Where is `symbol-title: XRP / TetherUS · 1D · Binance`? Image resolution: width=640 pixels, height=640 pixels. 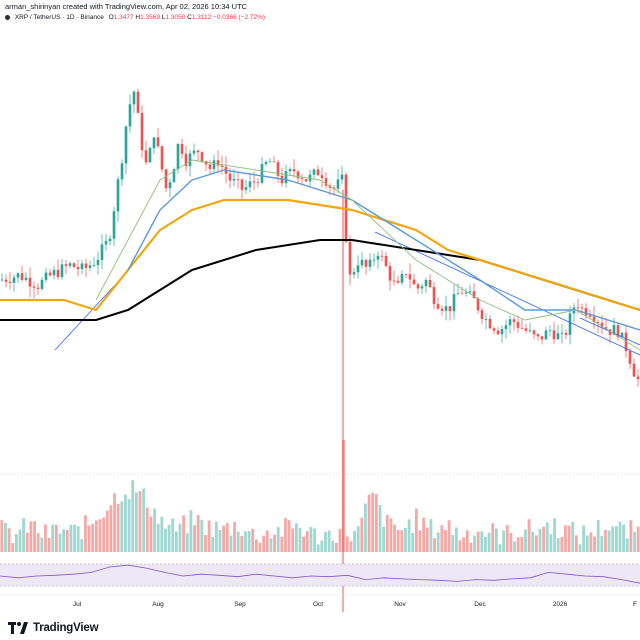
symbol-title: XRP / TetherUS · 1D · Binance is located at coordinates (59, 17).